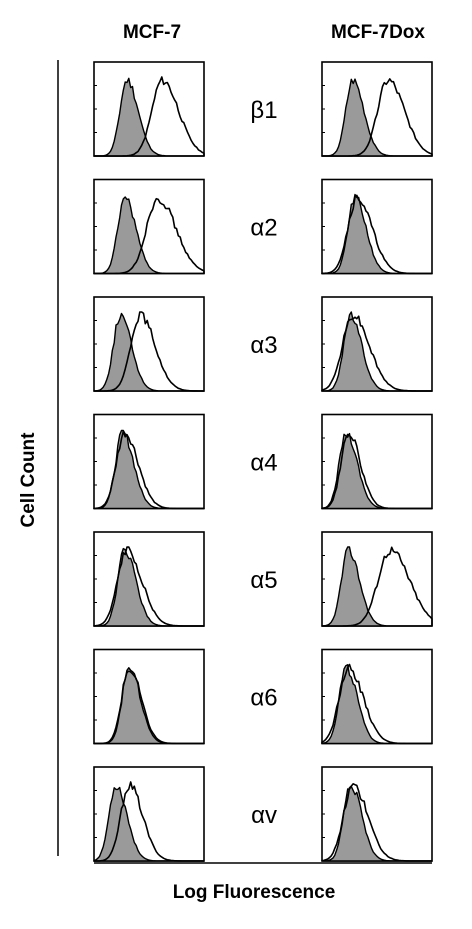 The image size is (472, 929). I want to click on column-title-mcf7dox: MCF-7Dox, so click(378, 32).